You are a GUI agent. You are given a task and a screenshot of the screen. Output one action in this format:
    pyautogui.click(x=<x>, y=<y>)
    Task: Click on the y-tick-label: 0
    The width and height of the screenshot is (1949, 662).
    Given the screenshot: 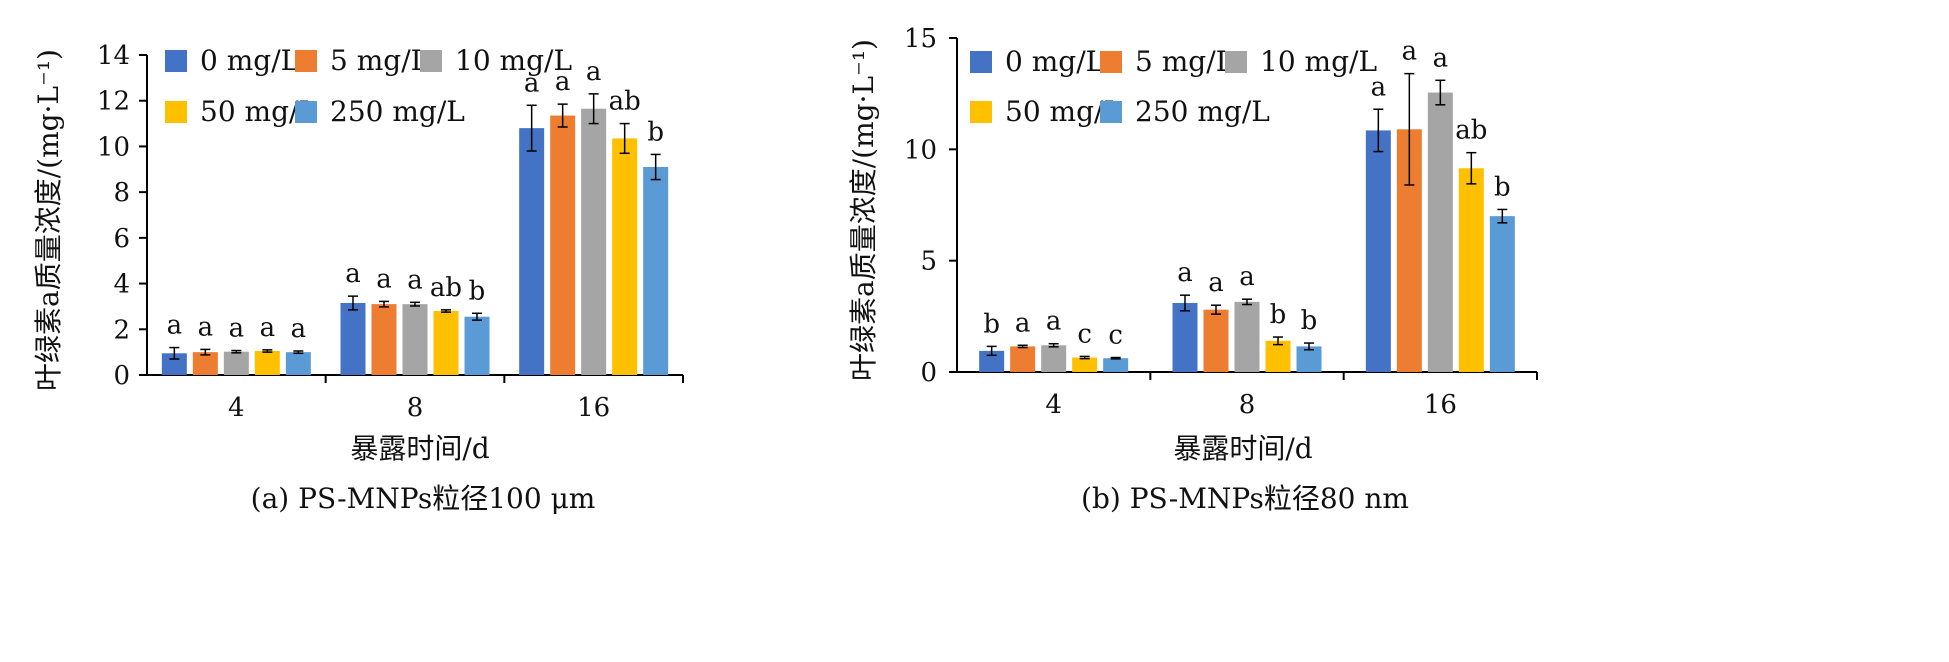 What is the action you would take?
    pyautogui.click(x=928, y=373)
    